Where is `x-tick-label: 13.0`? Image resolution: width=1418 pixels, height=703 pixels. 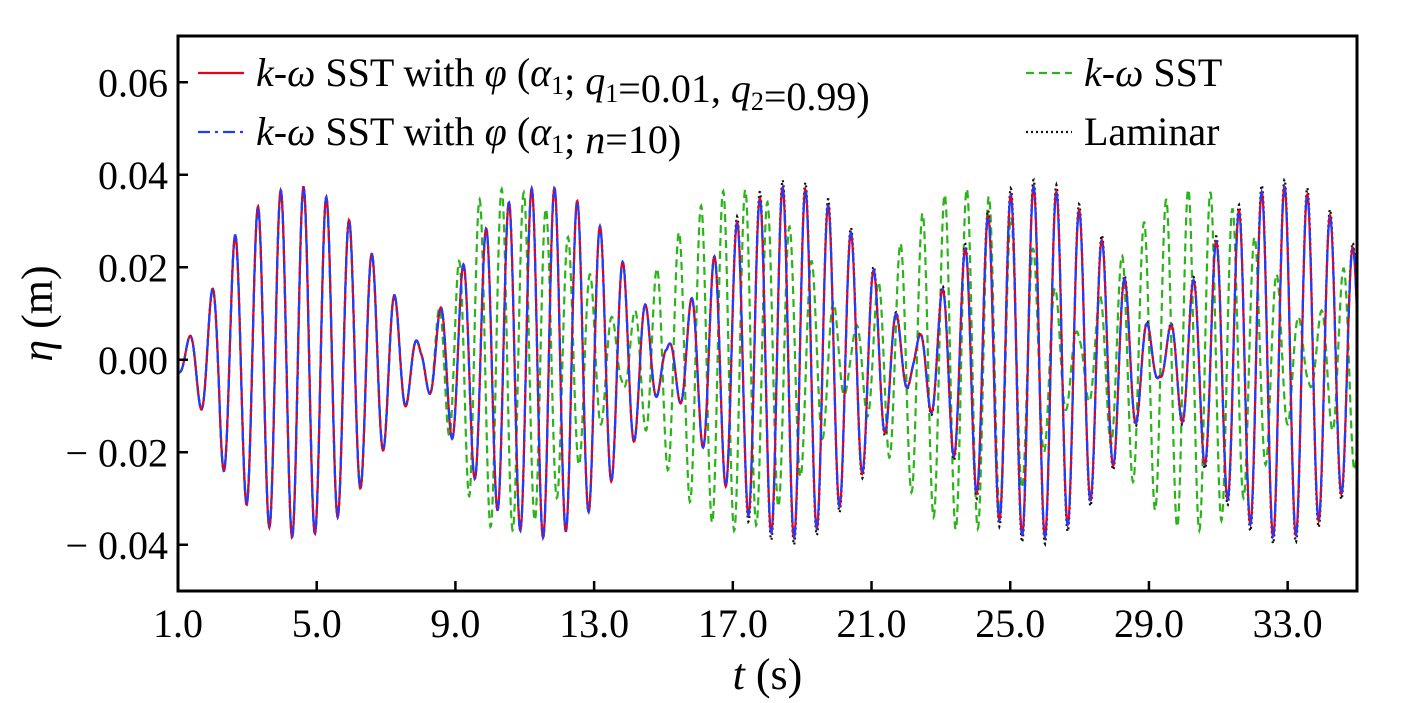 x-tick-label: 13.0 is located at coordinates (594, 623).